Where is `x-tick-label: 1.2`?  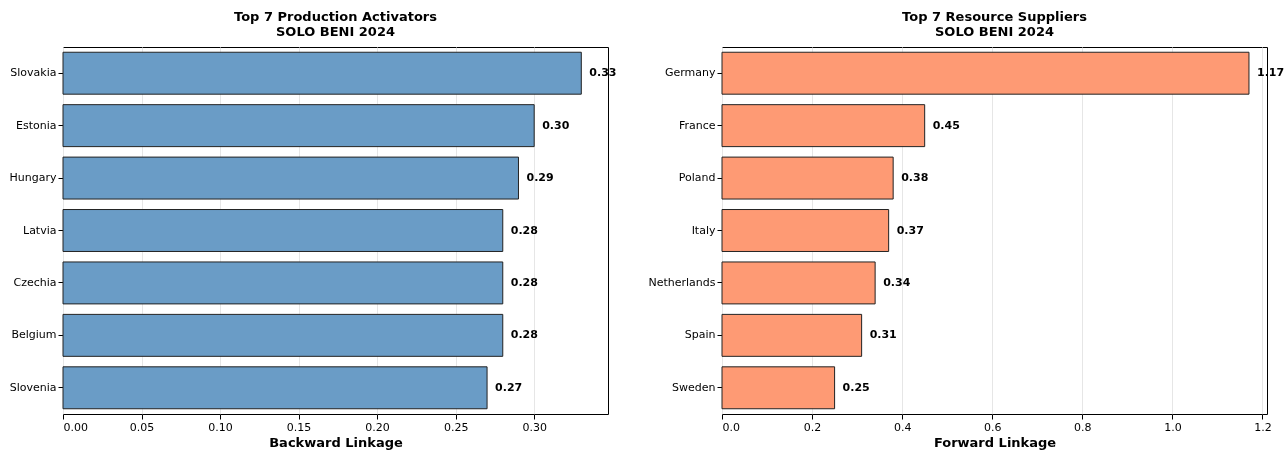
x-tick-label: 1.2 is located at coordinates (1263, 427).